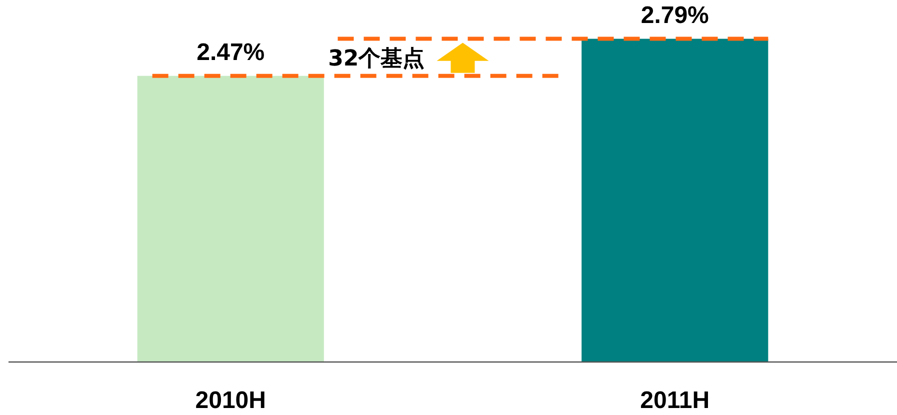 The width and height of the screenshot is (897, 415). What do you see at coordinates (230, 52) in the screenshot?
I see `data-label: 2.47%` at bounding box center [230, 52].